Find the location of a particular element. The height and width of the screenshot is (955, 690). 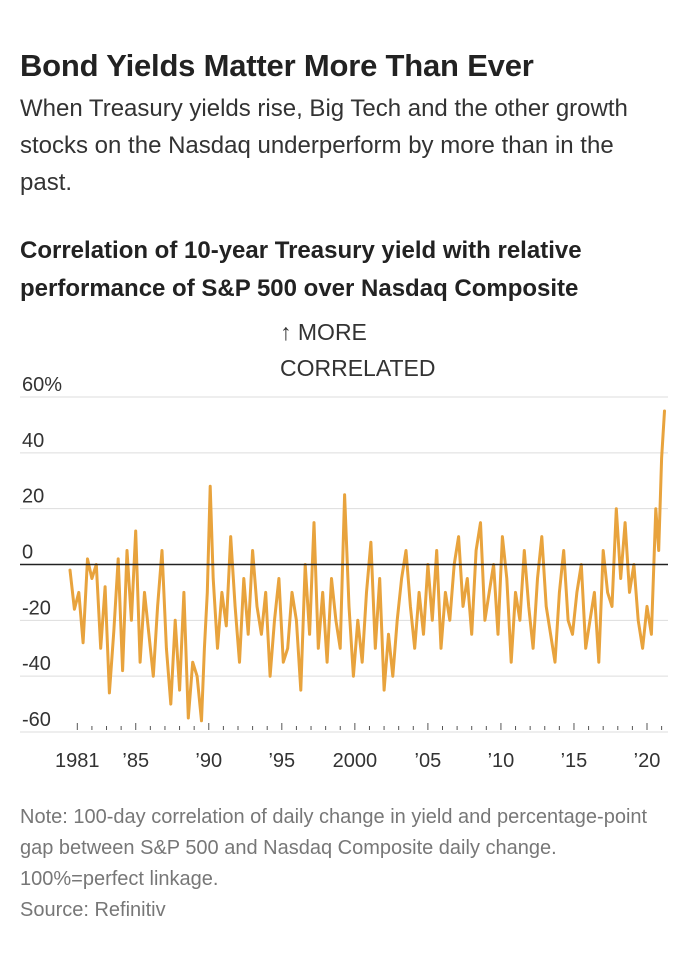

x-axis: 1981 ’85 ’90 ’95 2000 ’05 ’10 ’15 ’20 is located at coordinates (359, 747).